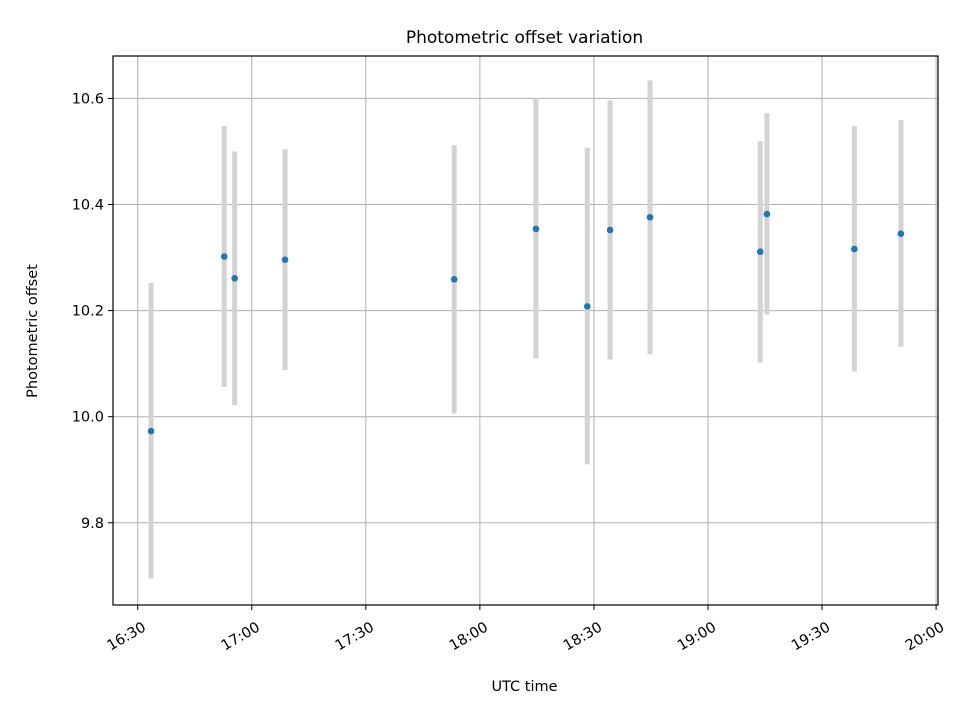 The image size is (960, 720). I want to click on x-tick-label: 18:00, so click(469, 637).